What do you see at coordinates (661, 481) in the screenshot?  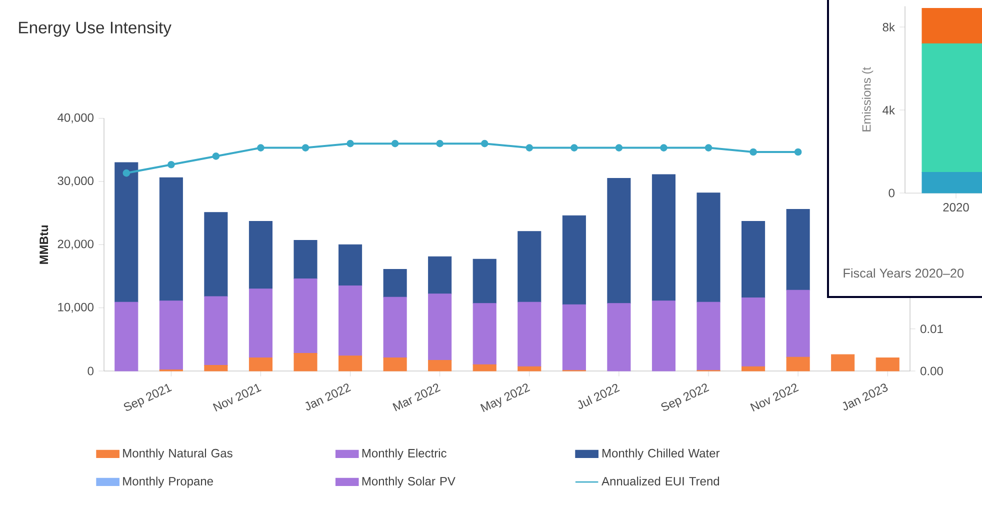 I see `legend-label: Annualized EUI Trend` at bounding box center [661, 481].